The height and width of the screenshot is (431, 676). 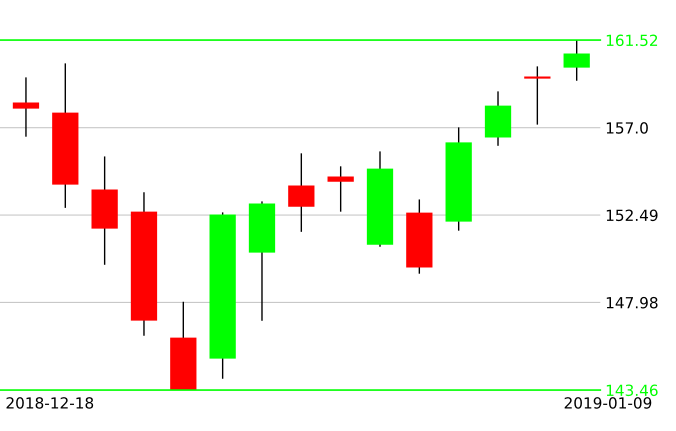 I want to click on y-tick-label: 147.98, so click(x=632, y=302).